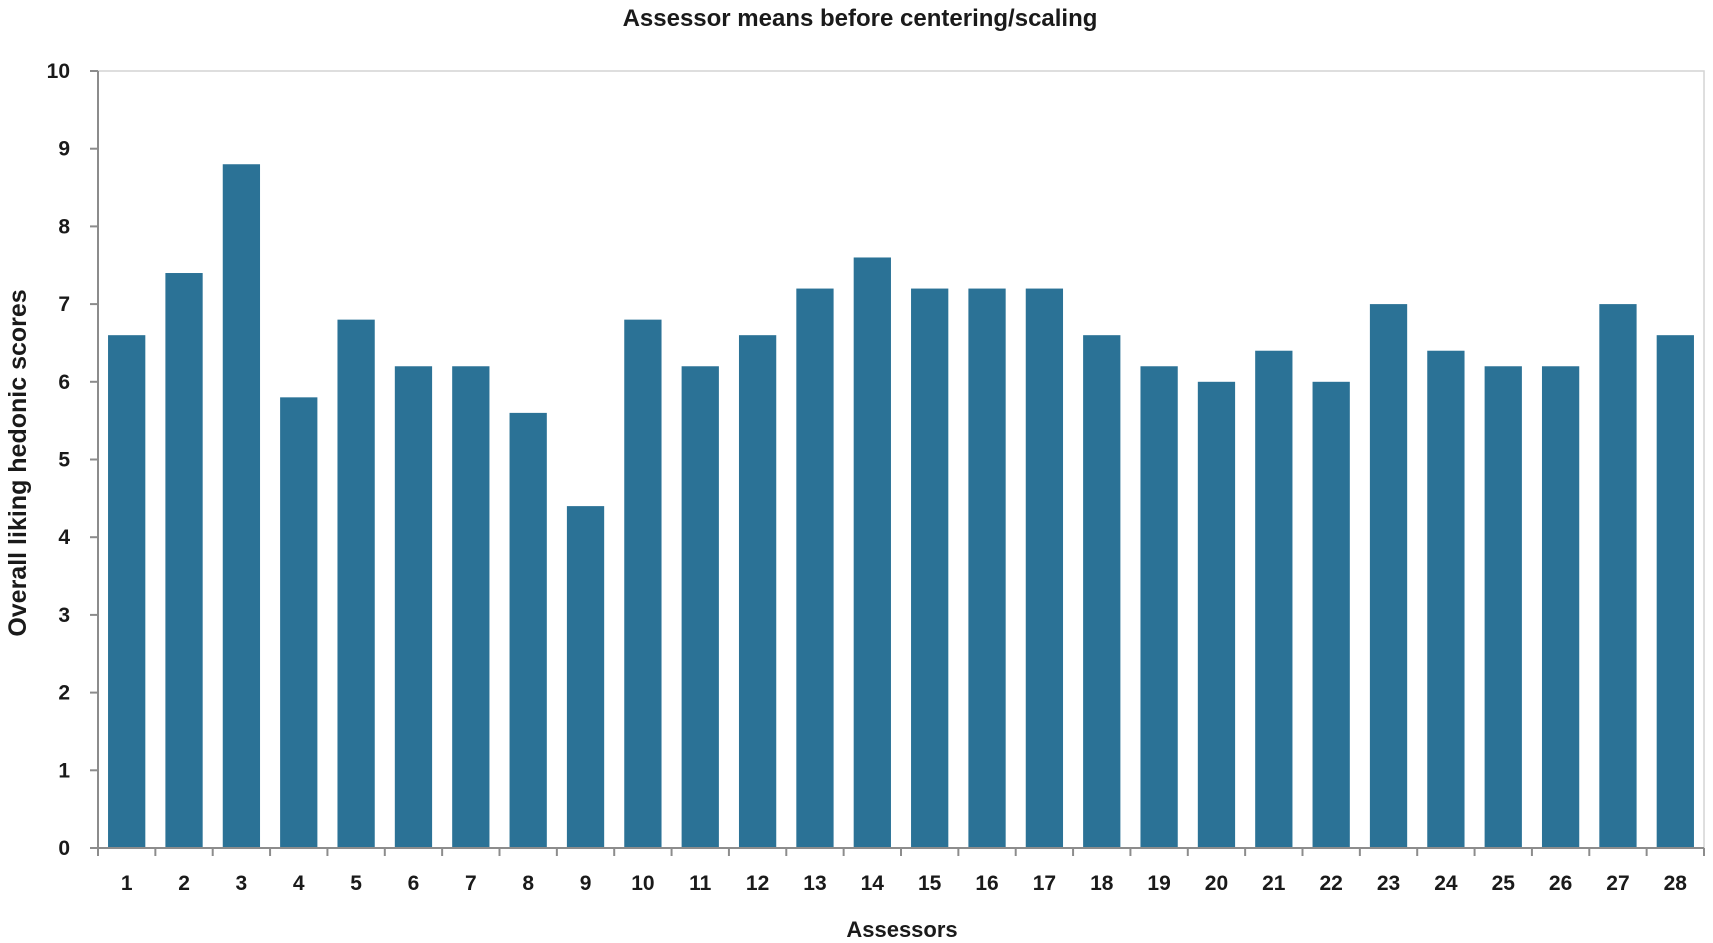 This screenshot has height=943, width=1713. I want to click on y-axis-label: Overall liking hedonic scores, so click(18, 462).